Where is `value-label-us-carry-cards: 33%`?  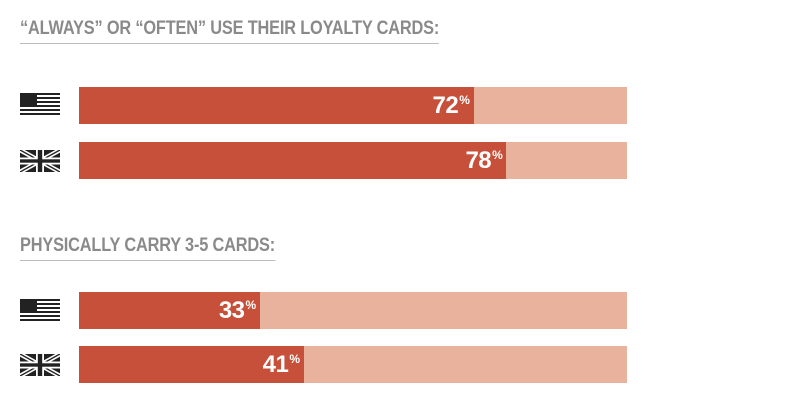
value-label-us-carry-cards: 33% is located at coordinates (237, 310).